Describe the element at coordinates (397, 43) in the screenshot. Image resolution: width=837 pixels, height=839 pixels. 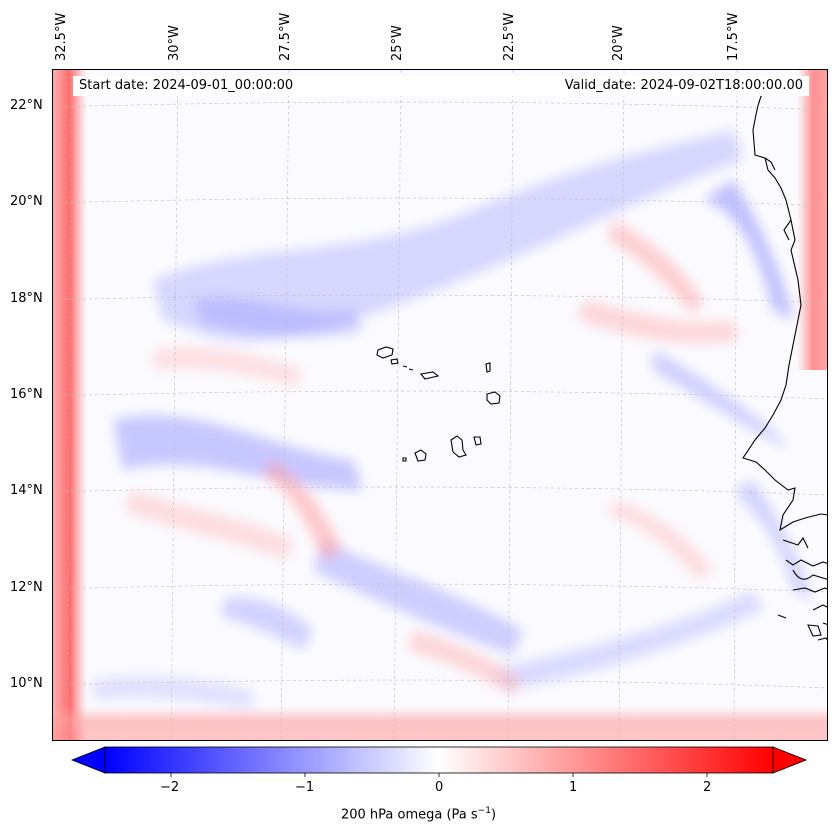
I see `lon-label: 25°W` at that location.